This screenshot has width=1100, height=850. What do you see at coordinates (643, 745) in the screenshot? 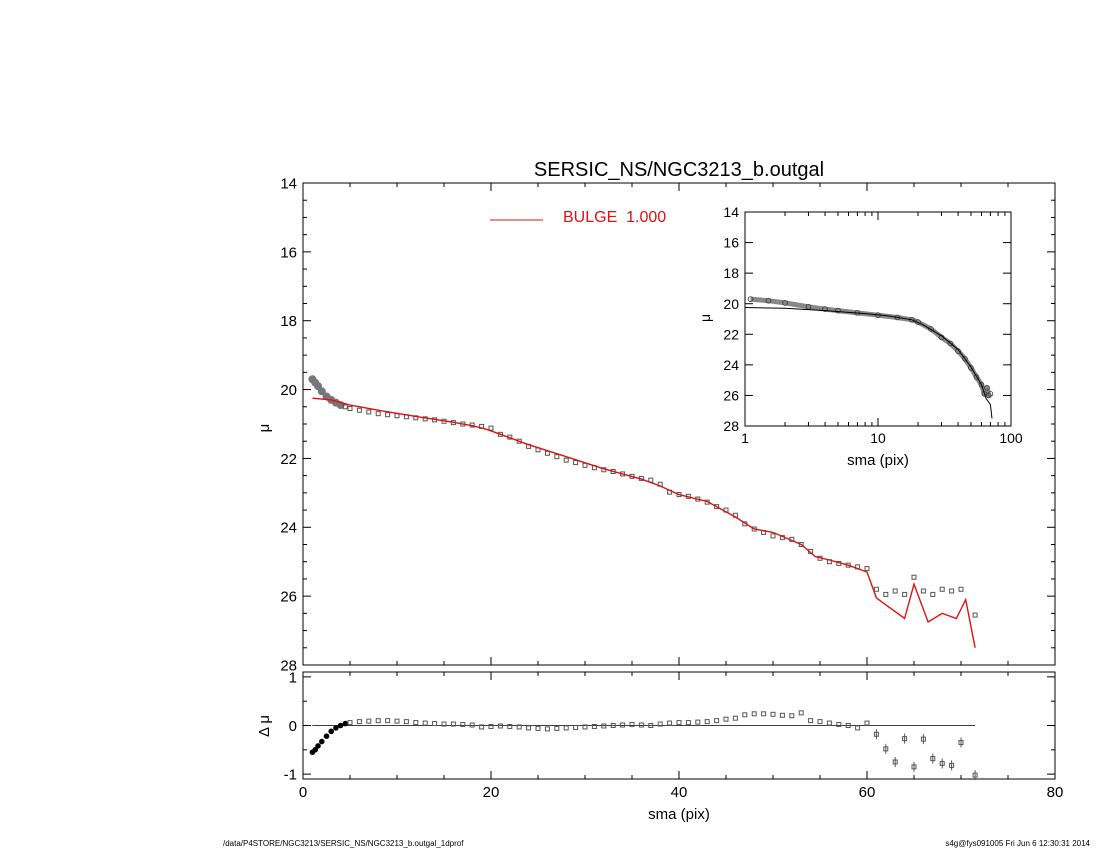
I see `residual-marks` at bounding box center [643, 745].